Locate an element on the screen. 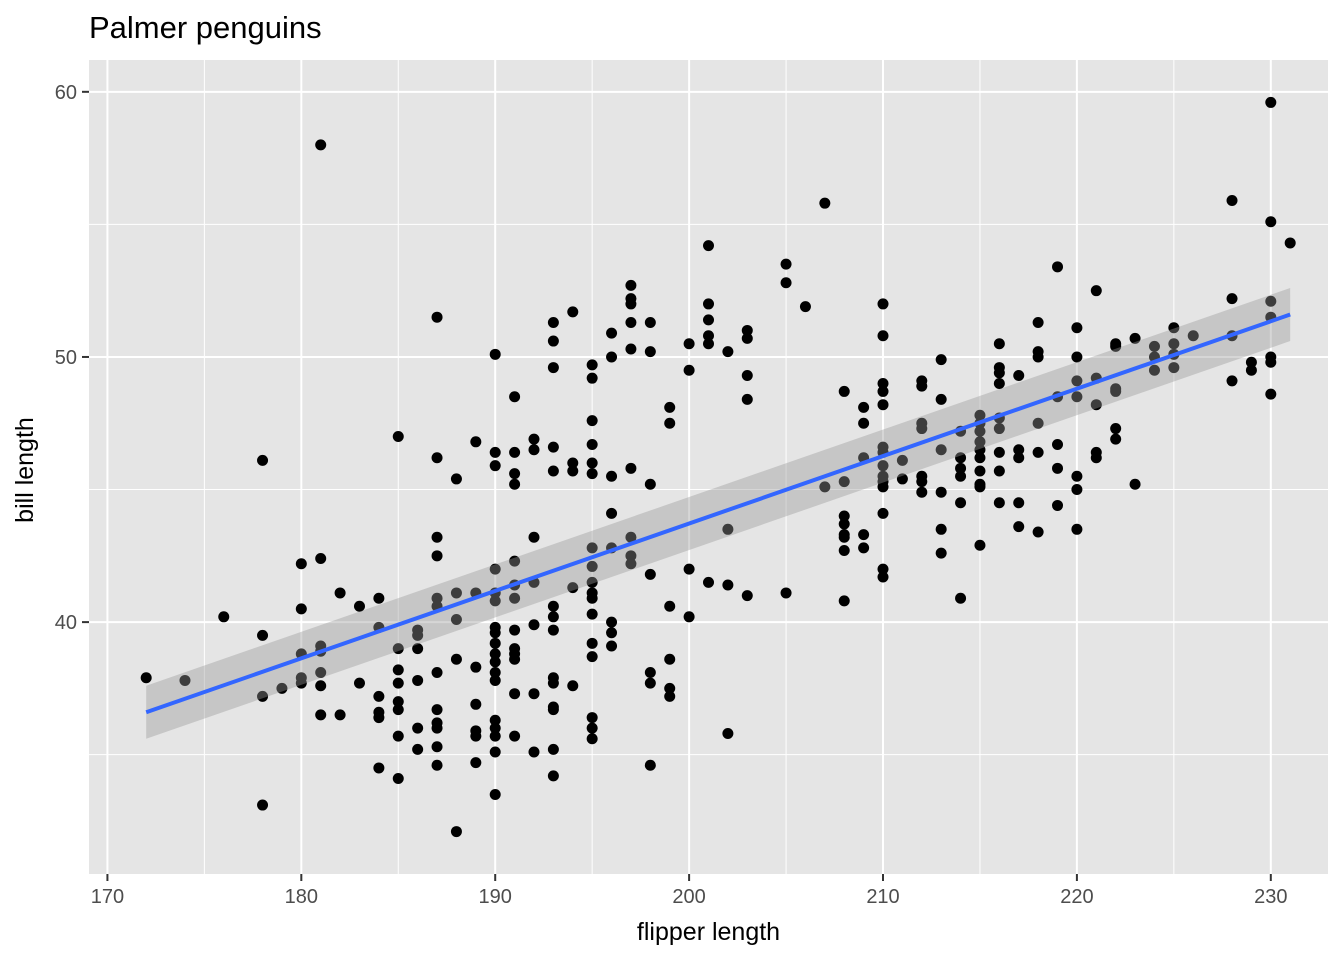  x-tick-label: 210 is located at coordinates (882, 897).